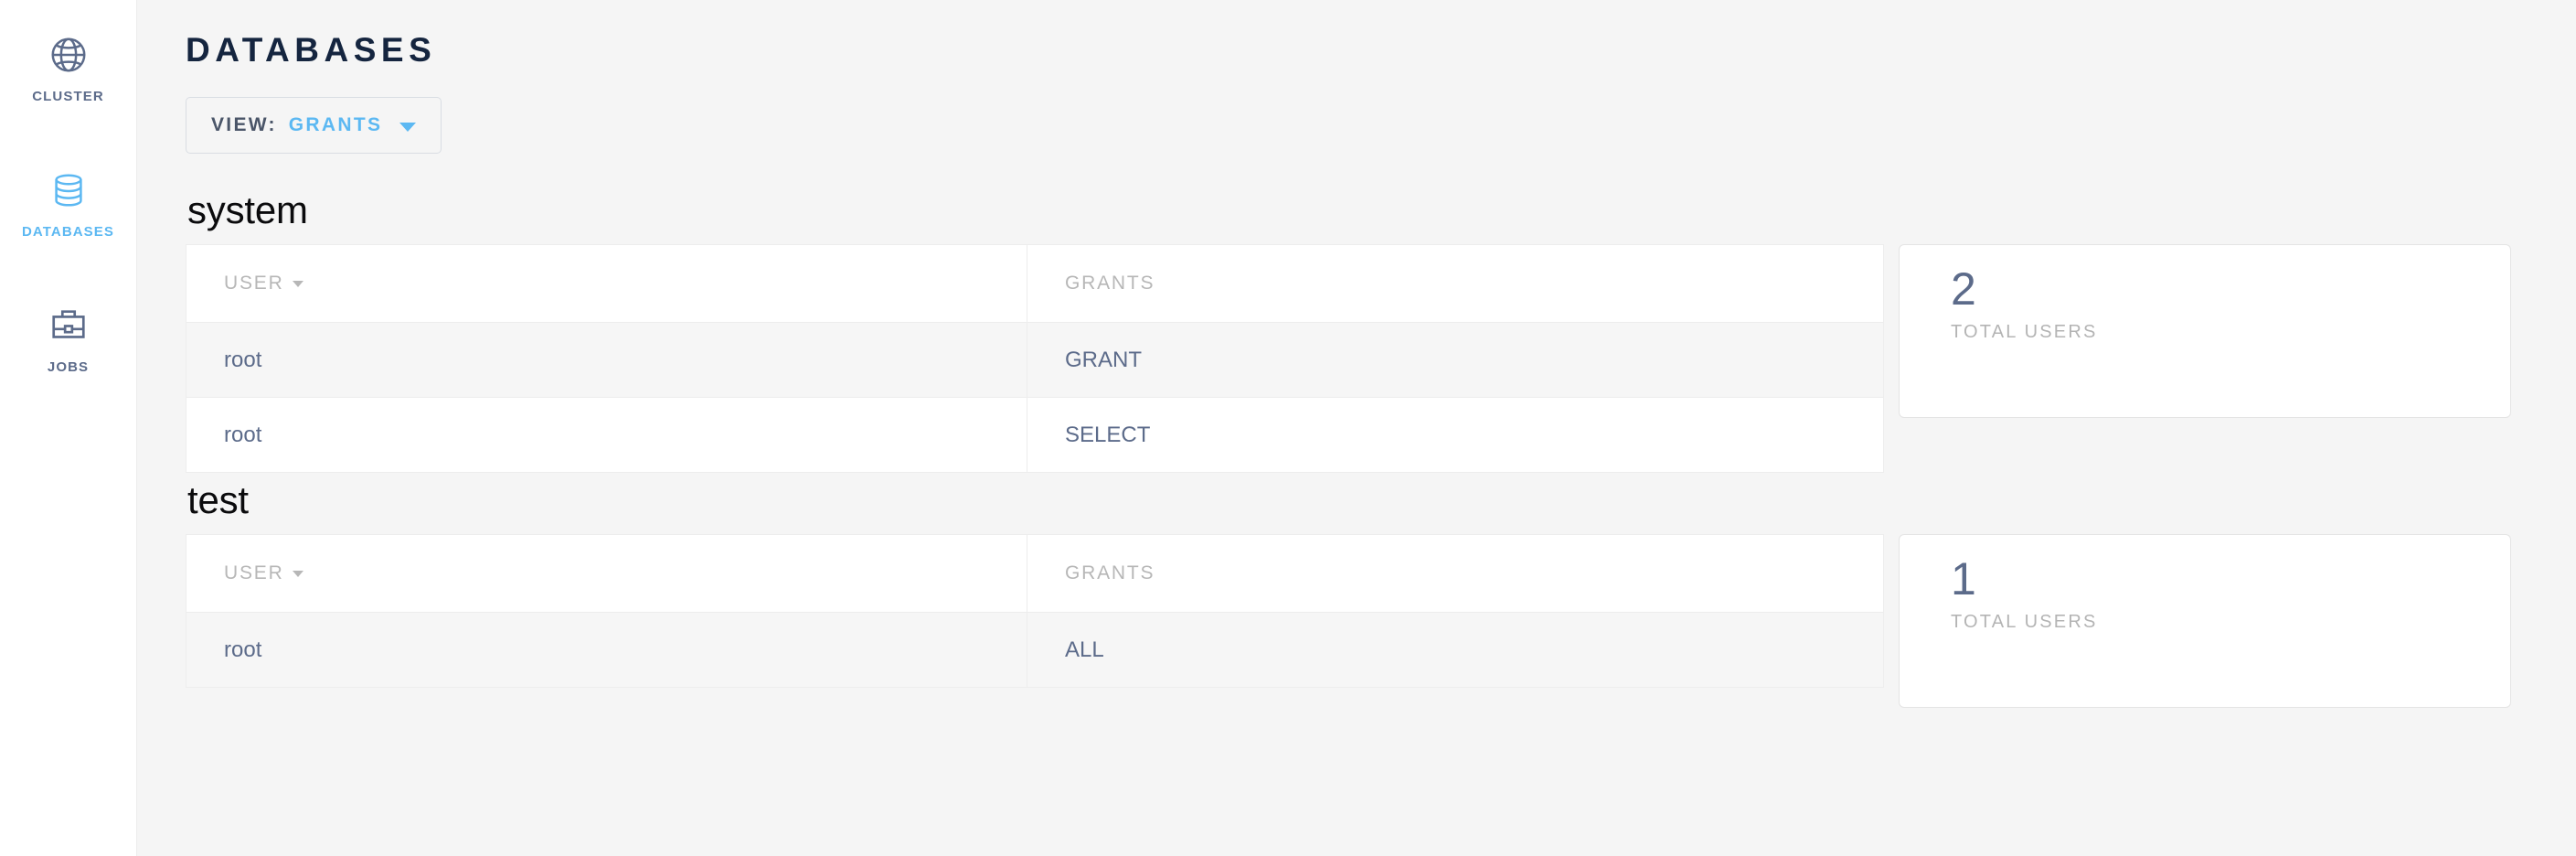  Describe the element at coordinates (408, 127) in the screenshot. I see `chevron-down-icon` at that location.